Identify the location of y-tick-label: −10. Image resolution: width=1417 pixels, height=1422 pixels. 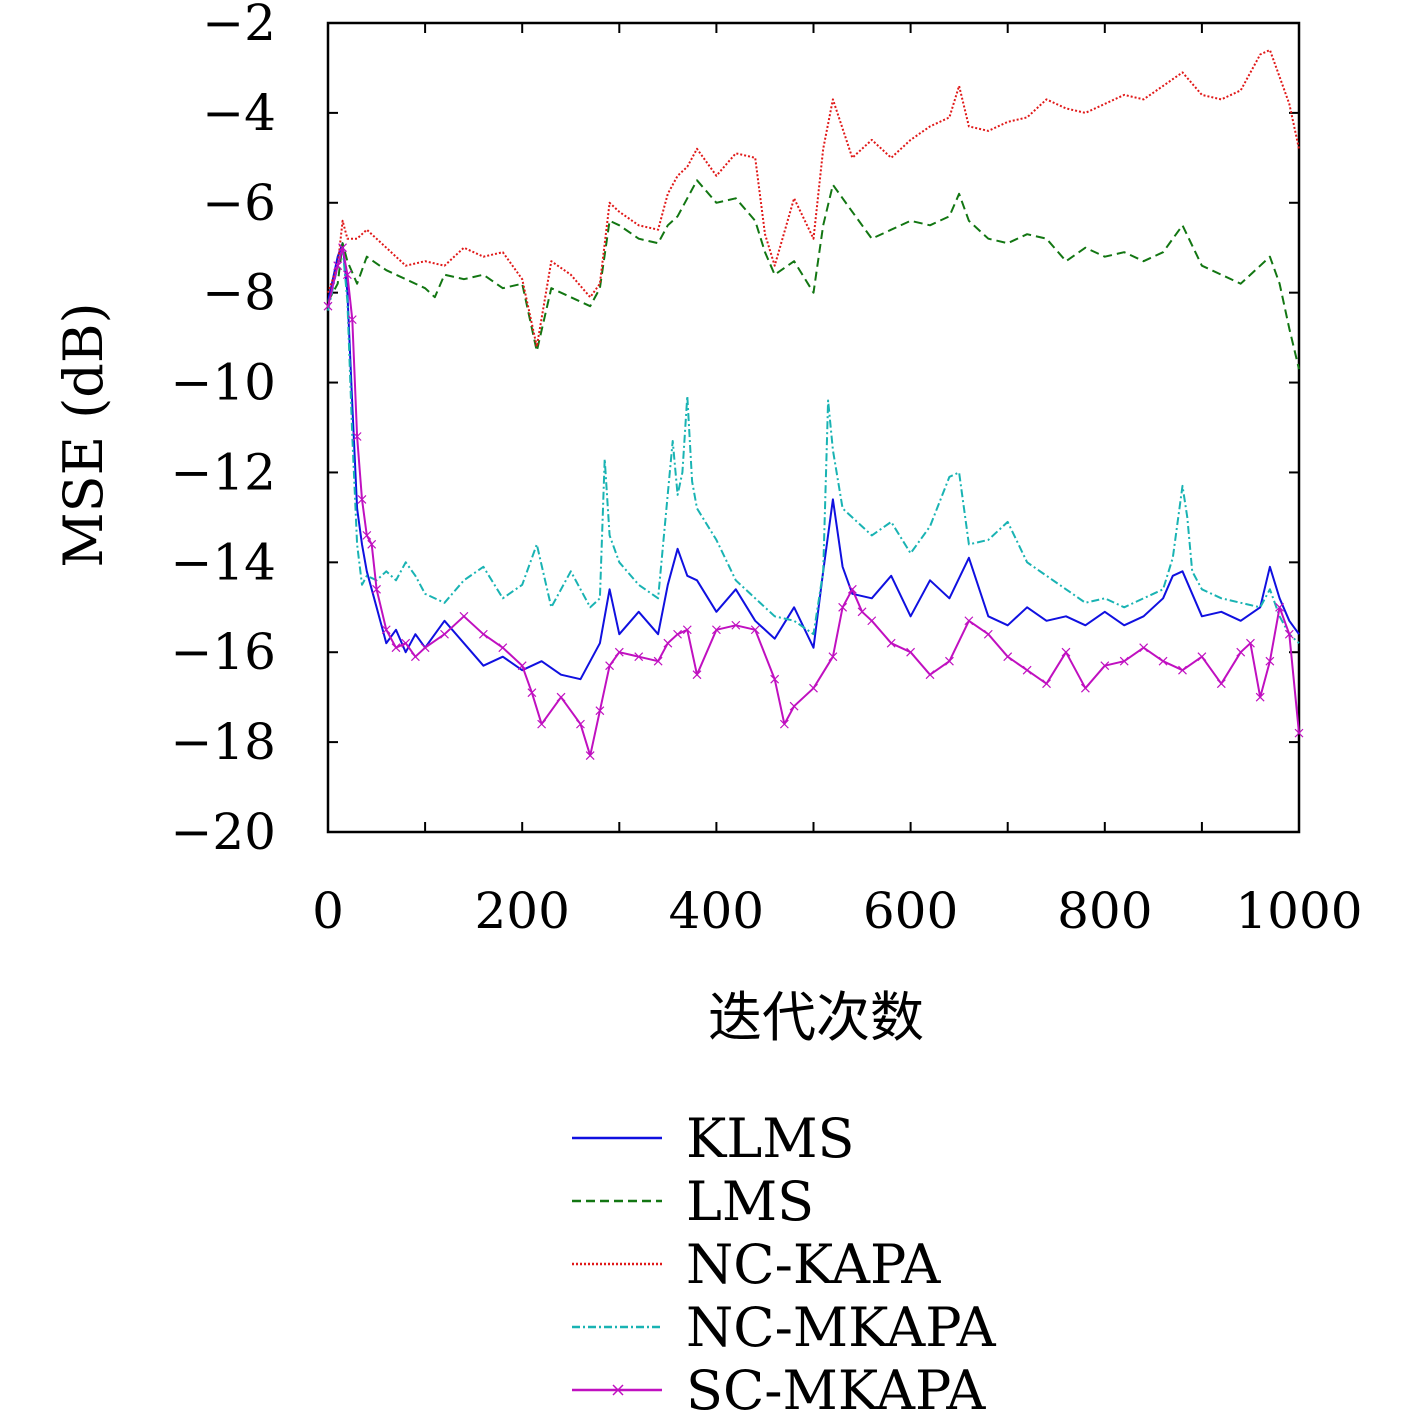
(223, 383).